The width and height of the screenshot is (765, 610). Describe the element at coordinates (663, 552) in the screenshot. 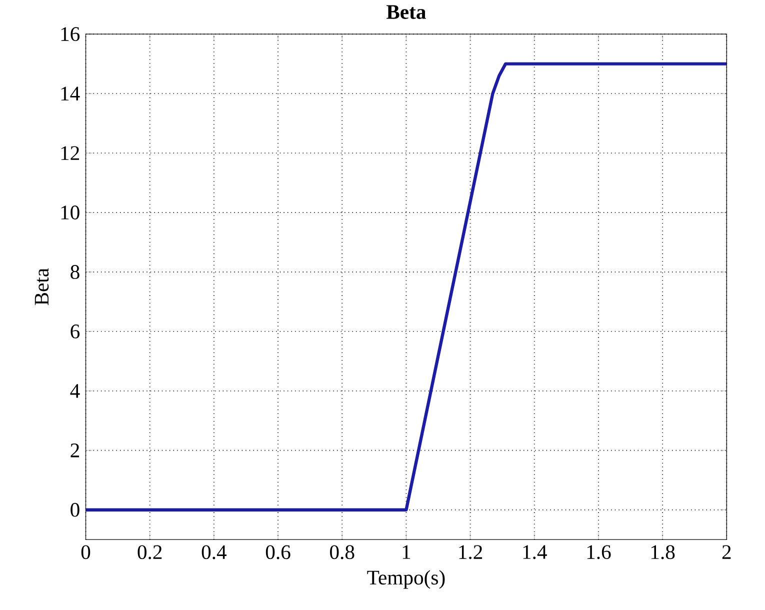

I see `x-tick-label: 1.8` at that location.